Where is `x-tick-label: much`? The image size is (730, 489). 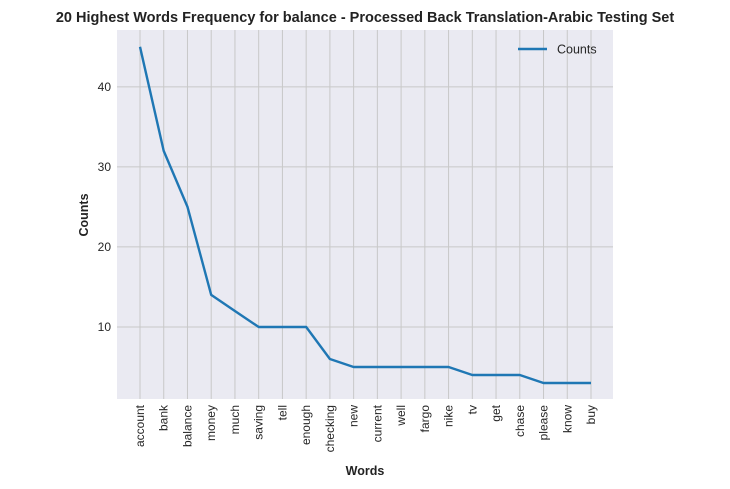
x-tick-label: much is located at coordinates (235, 419).